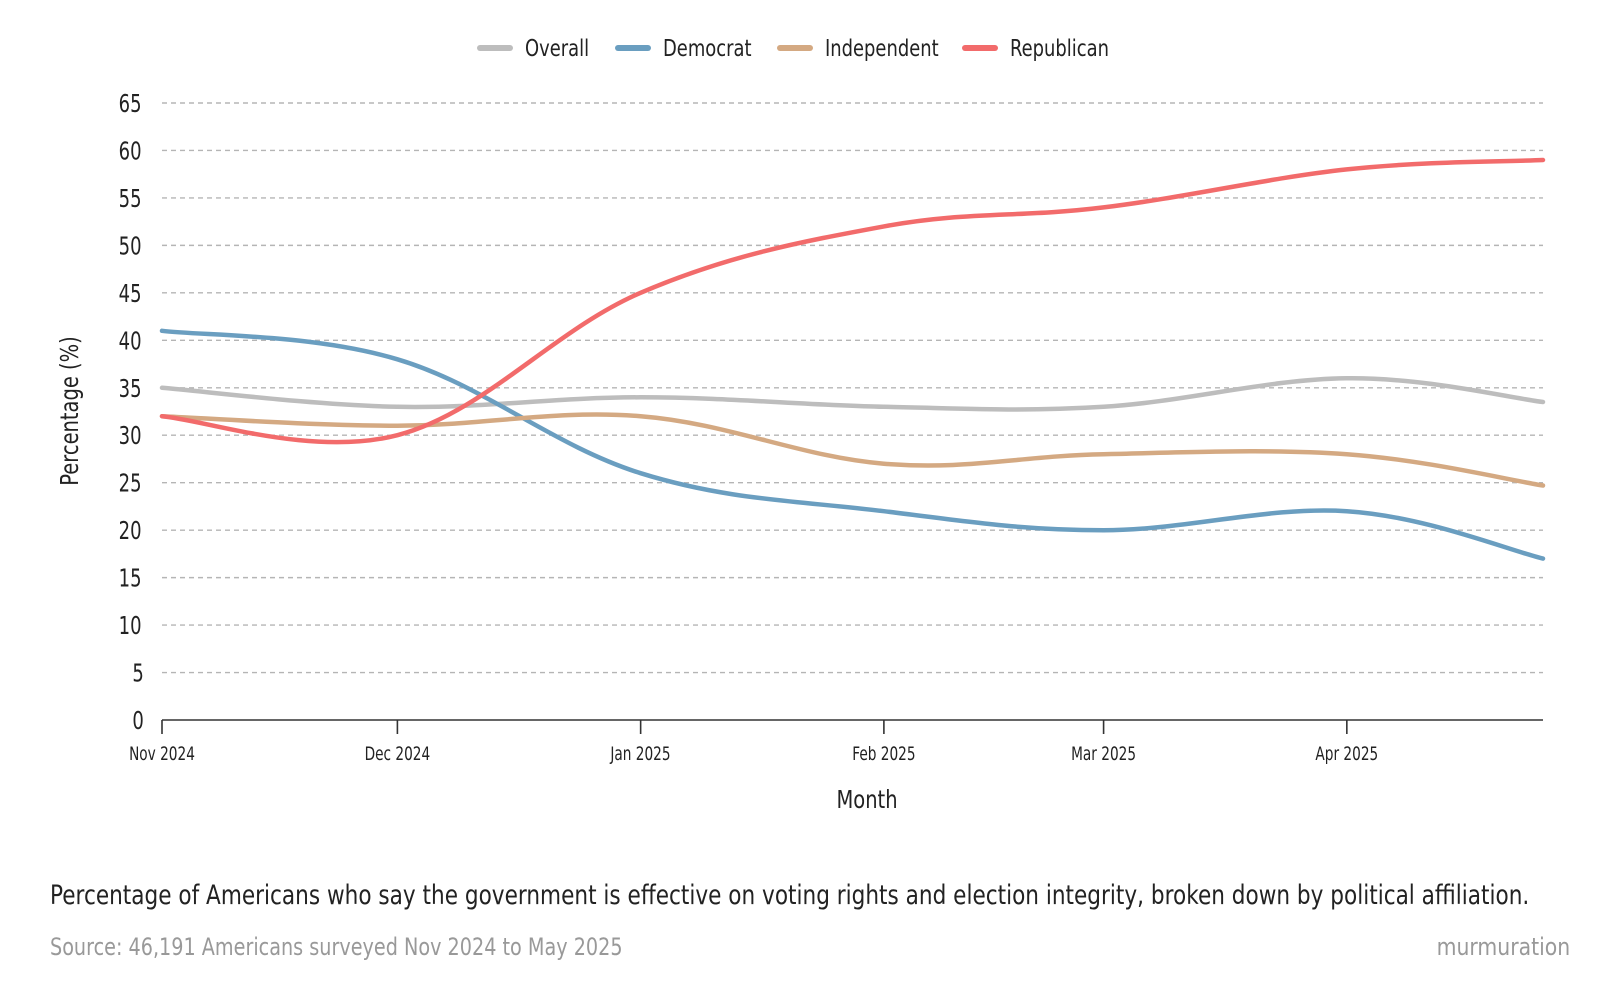 The height and width of the screenshot is (999, 1600). What do you see at coordinates (398, 754) in the screenshot?
I see `x-tick-label: Dec 2024` at bounding box center [398, 754].